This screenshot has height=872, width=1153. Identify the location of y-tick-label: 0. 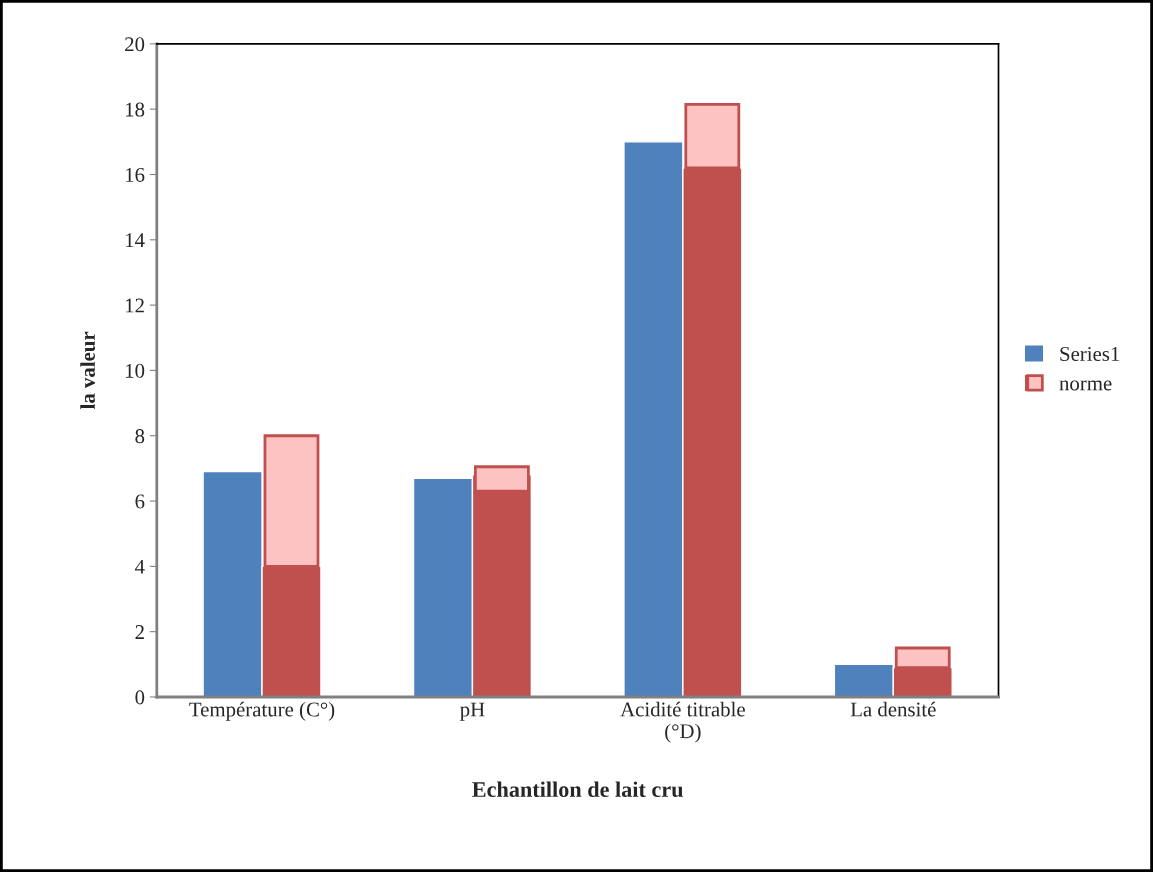
(140, 697).